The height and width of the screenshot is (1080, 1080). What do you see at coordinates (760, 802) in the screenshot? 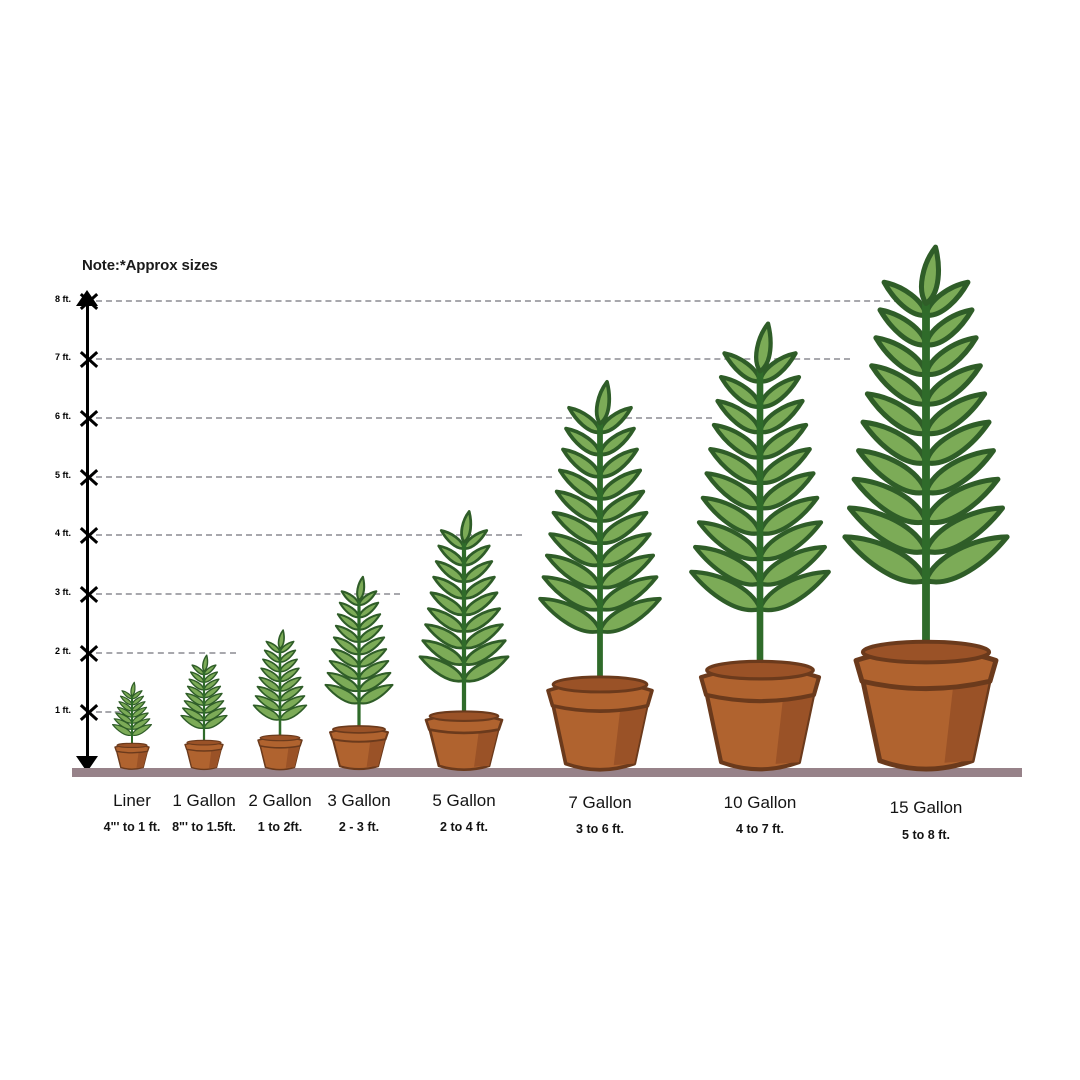
I see `category-label: 10 Gallon` at bounding box center [760, 802].